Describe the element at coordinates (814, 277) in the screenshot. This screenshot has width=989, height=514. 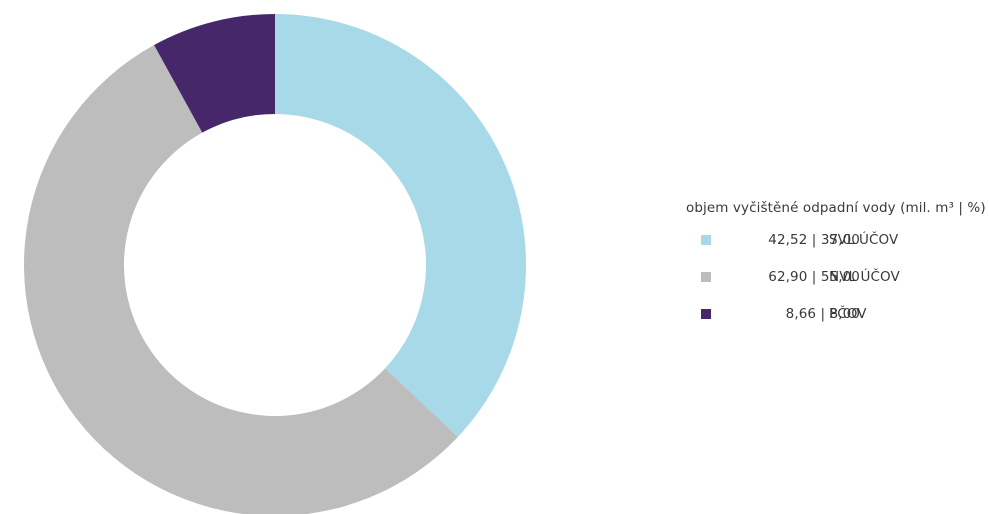
I see `legend-values: 62,90 | 55,00` at that location.